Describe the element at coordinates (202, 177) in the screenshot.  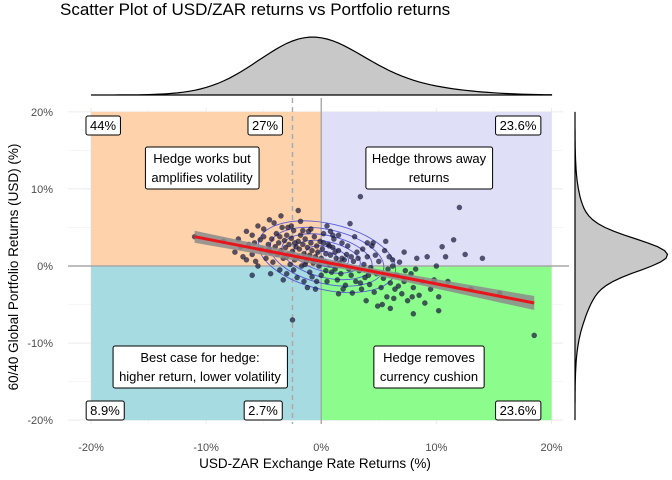
I see `label-top-left-line: amplifies volatility` at that location.